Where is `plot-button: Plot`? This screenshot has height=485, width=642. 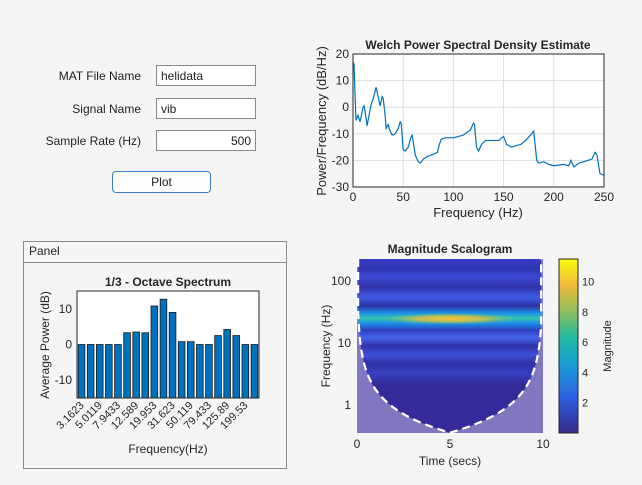 plot-button: Plot is located at coordinates (161, 182).